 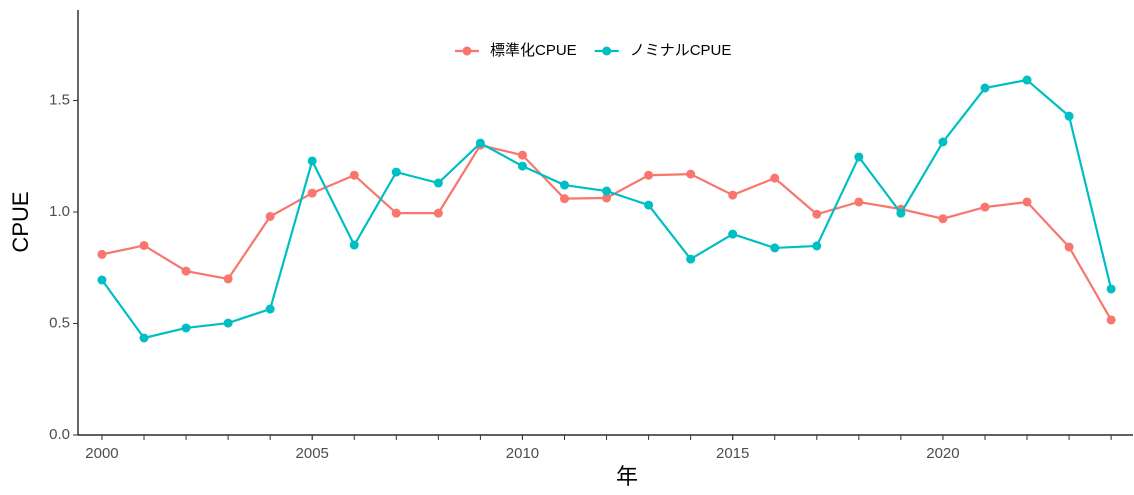 I want to click on x-tick-label: 2000, so click(x=101, y=453).